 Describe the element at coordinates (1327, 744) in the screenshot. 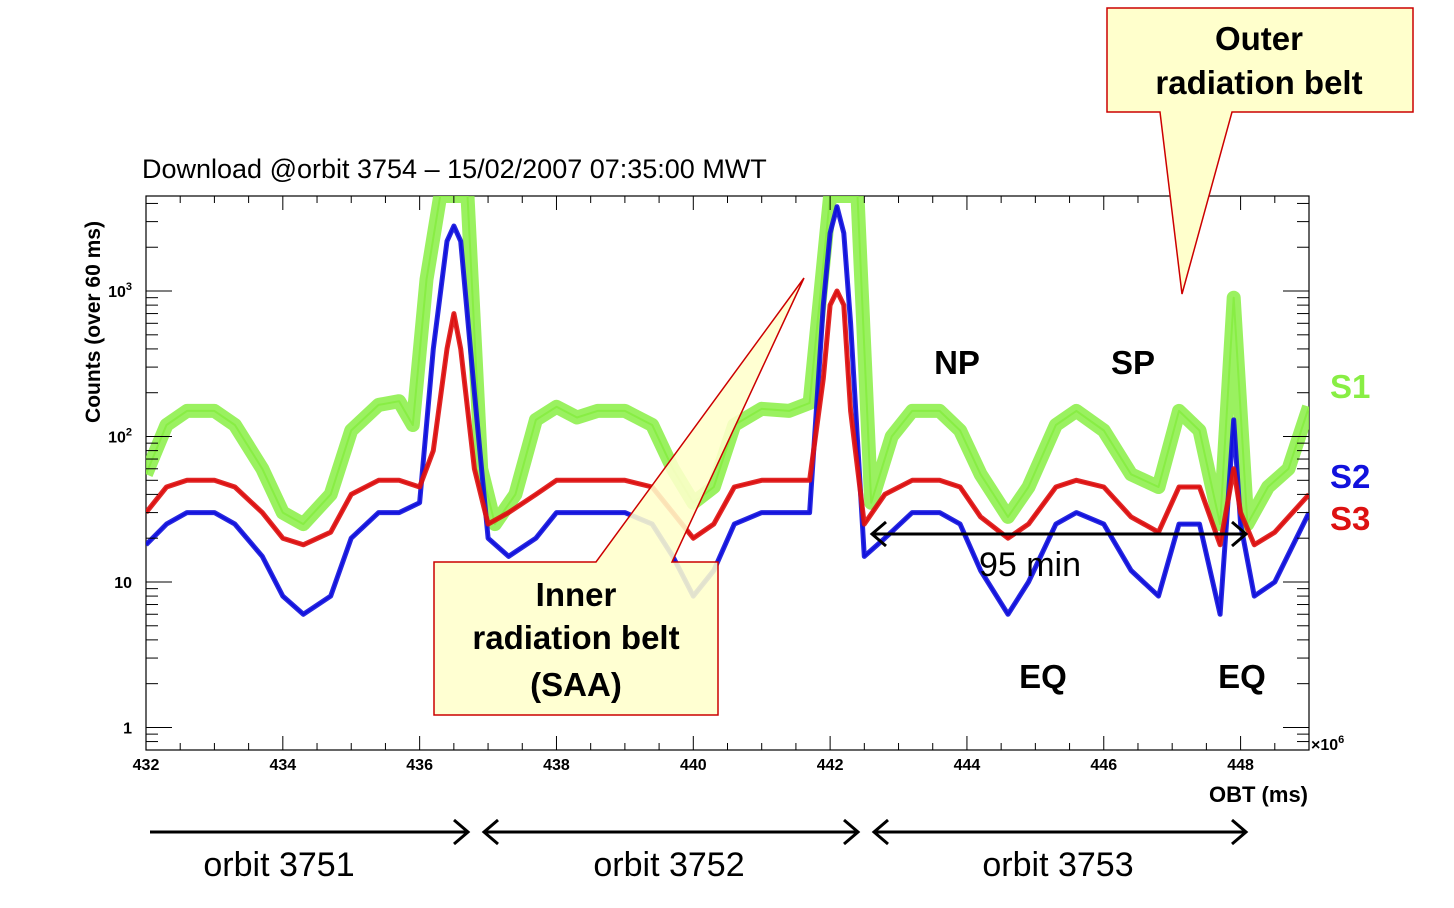

I see `x-axis-multiplier: ×10⁶` at that location.